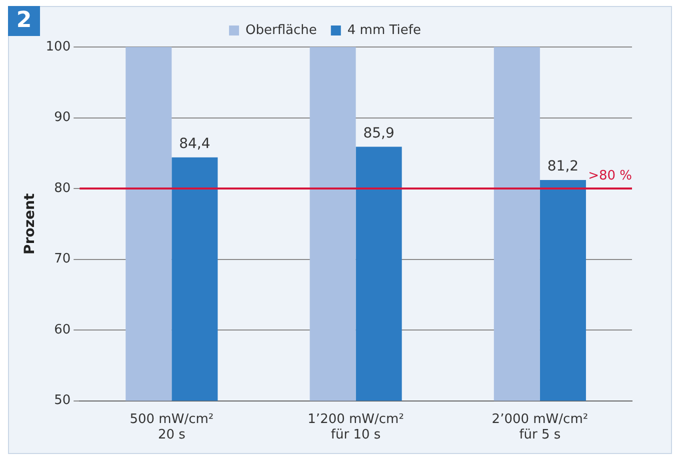  I want to click on data-label: 81,2, so click(563, 166).